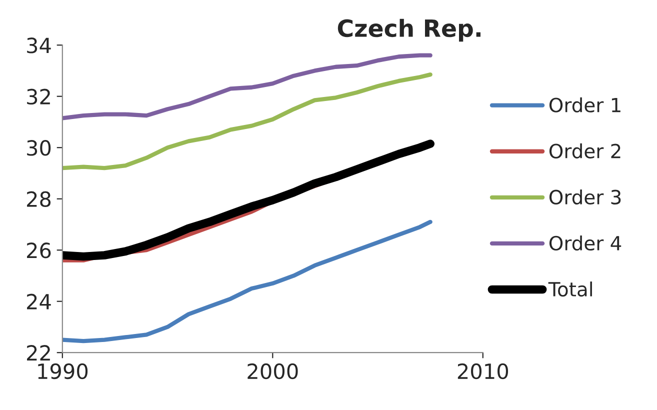 Image resolution: width=657 pixels, height=410 pixels. What do you see at coordinates (38, 96) in the screenshot?
I see `y-tick-label: 32` at bounding box center [38, 96].